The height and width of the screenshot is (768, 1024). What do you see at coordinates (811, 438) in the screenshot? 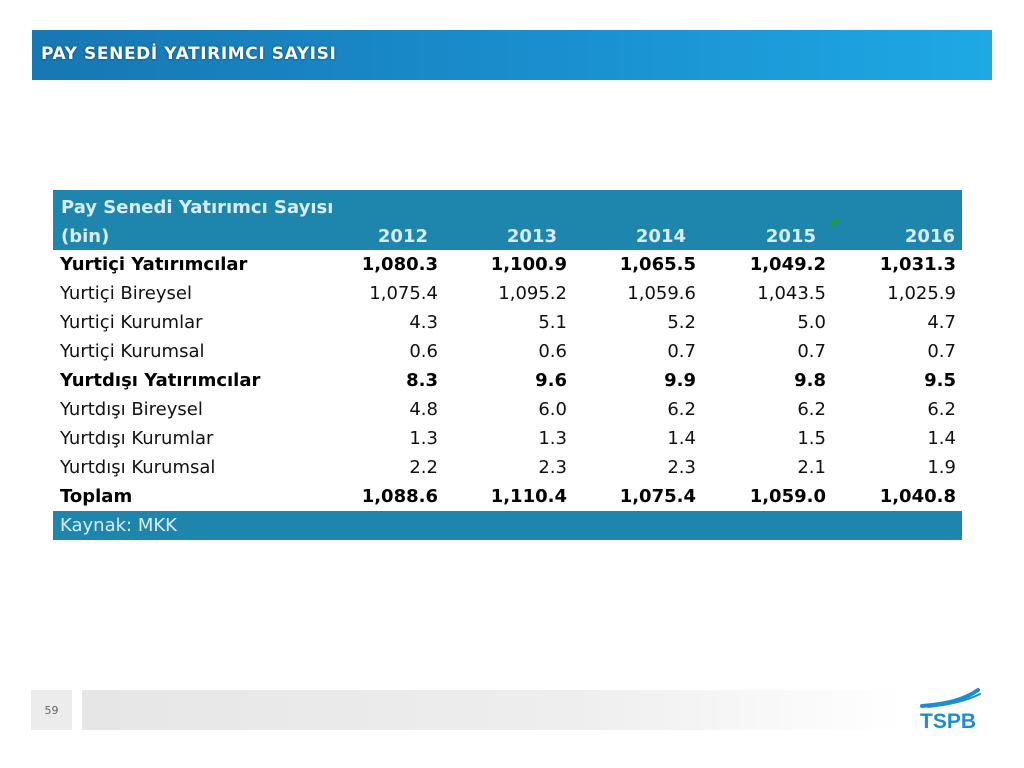
I see `row-value: 1.5` at bounding box center [811, 438].